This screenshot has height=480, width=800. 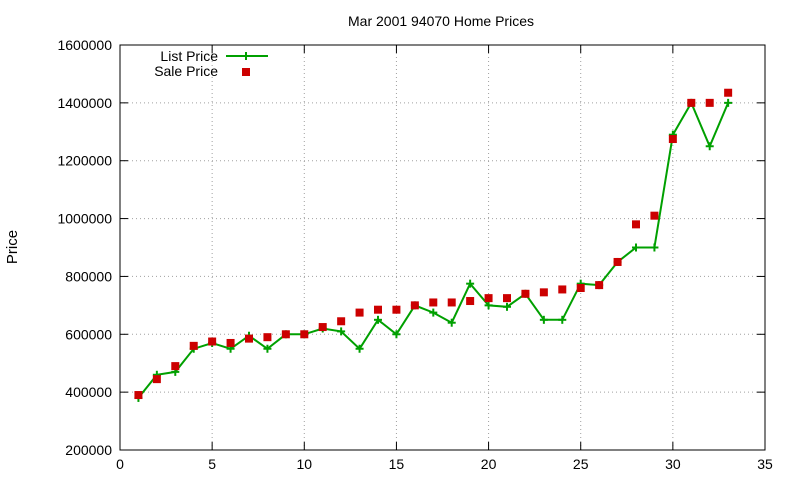 What do you see at coordinates (88, 450) in the screenshot?
I see `y-tick-label: 200000` at bounding box center [88, 450].